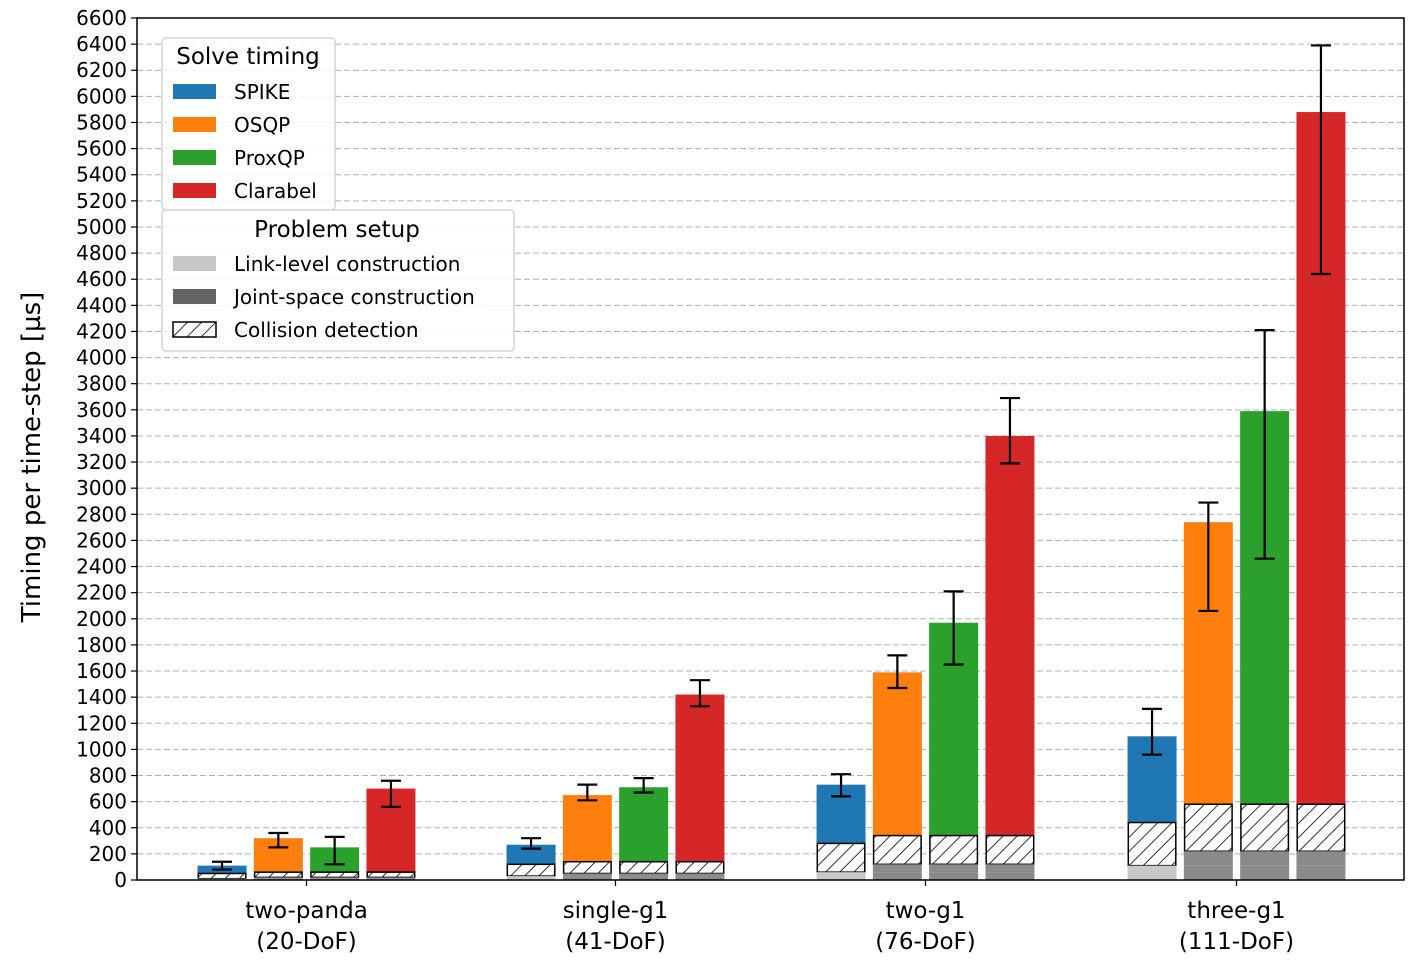 The image size is (1422, 974). What do you see at coordinates (347, 264) in the screenshot?
I see `legend-label: Link-level construction` at bounding box center [347, 264].